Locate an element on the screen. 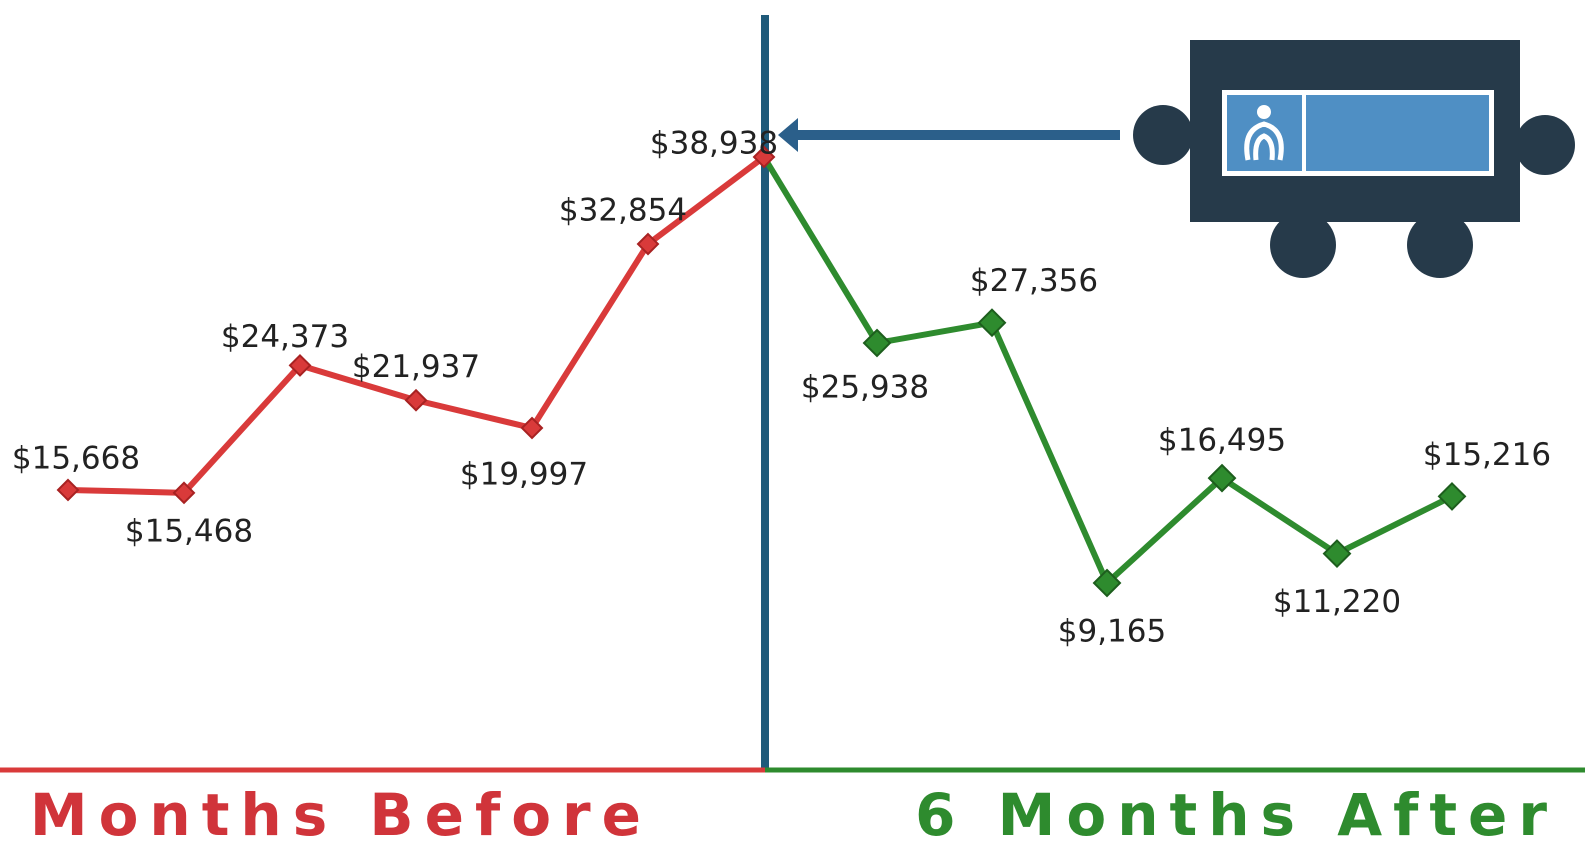 This screenshot has height=849, width=1585. value-label: $16,495 is located at coordinates (1222, 441).